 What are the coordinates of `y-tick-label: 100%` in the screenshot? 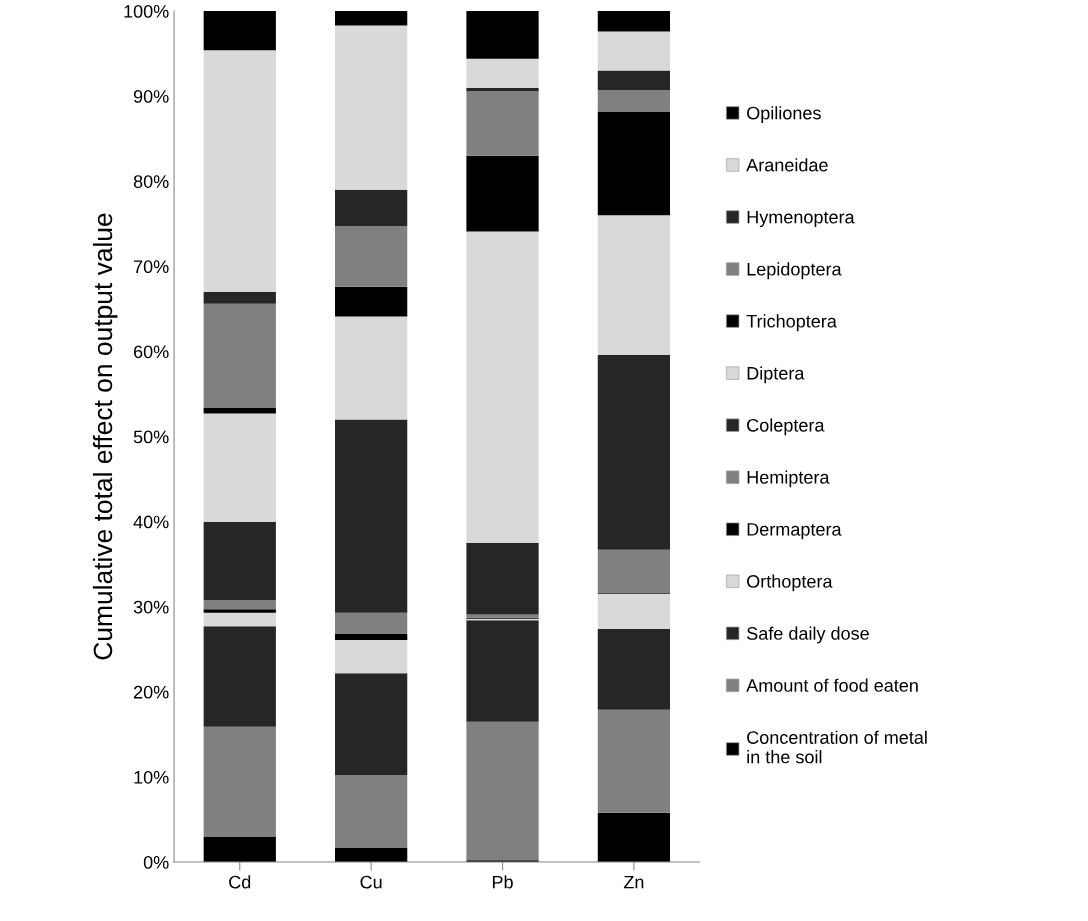 It's located at (146, 11).